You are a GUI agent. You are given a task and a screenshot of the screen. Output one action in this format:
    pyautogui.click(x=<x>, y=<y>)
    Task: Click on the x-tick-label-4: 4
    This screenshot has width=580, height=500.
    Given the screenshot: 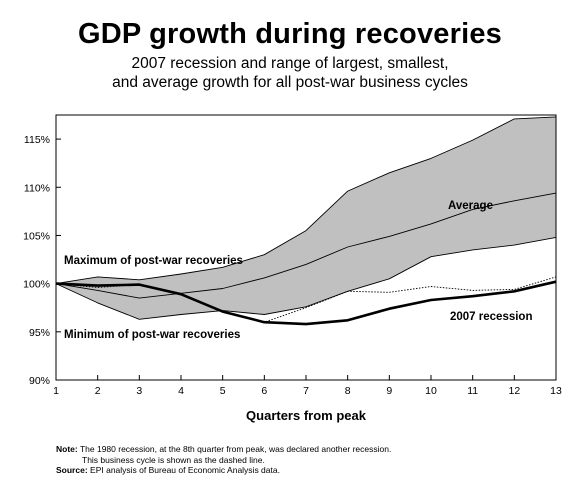 What is the action you would take?
    pyautogui.click(x=181, y=391)
    